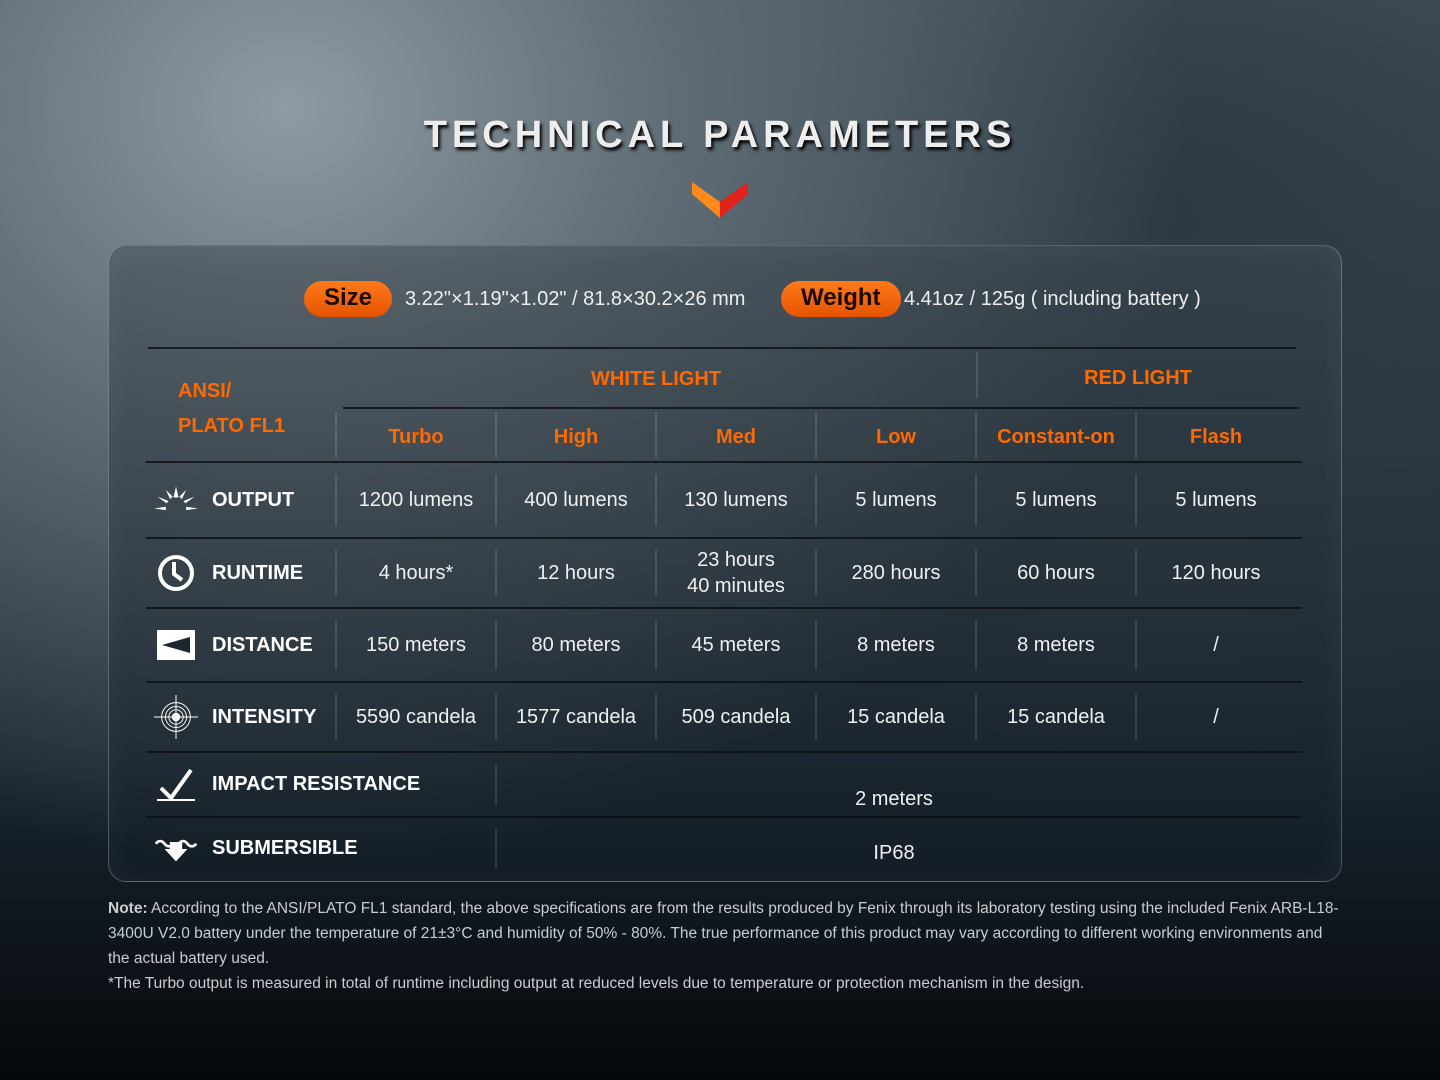 The image size is (1440, 1080). I want to click on impact-icon, so click(176, 785).